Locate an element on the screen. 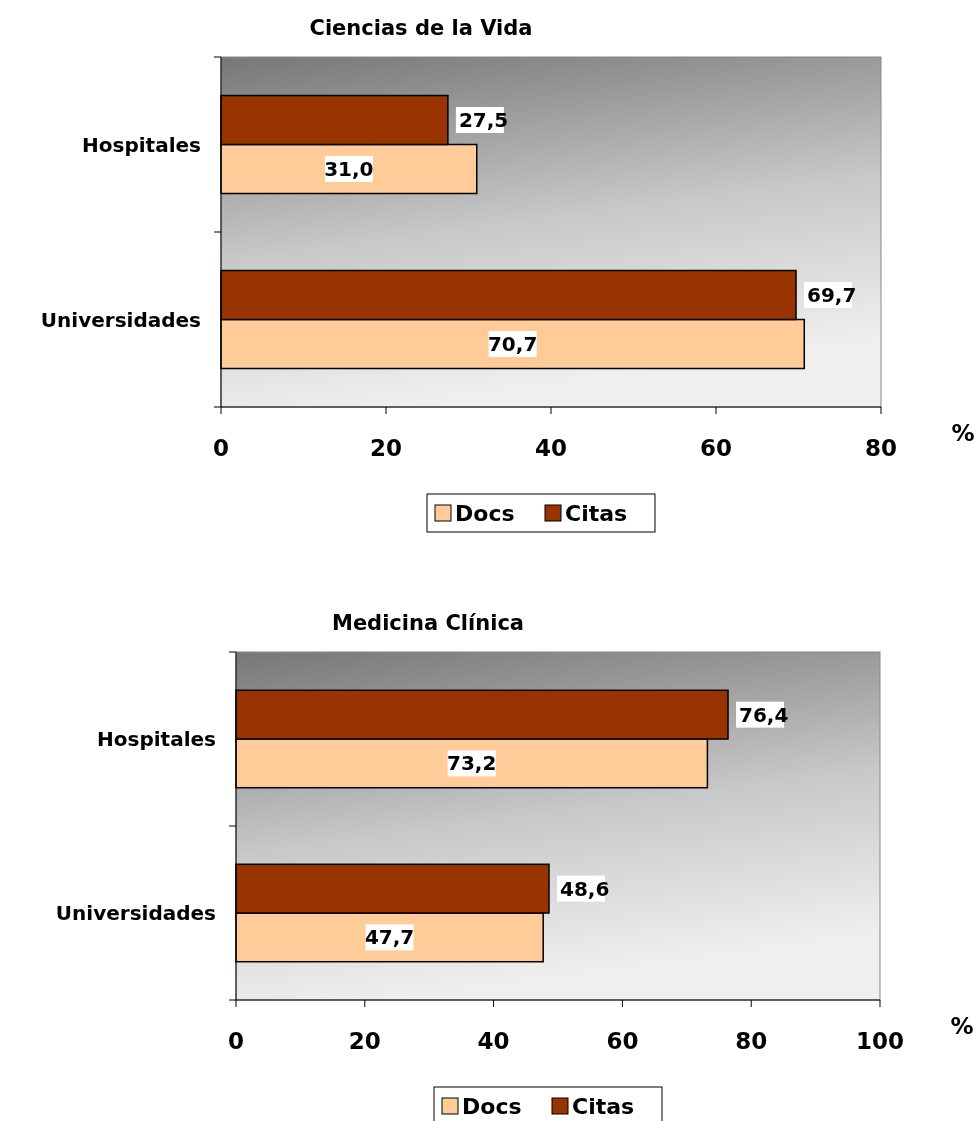  data-label: 31,0 is located at coordinates (349, 169).